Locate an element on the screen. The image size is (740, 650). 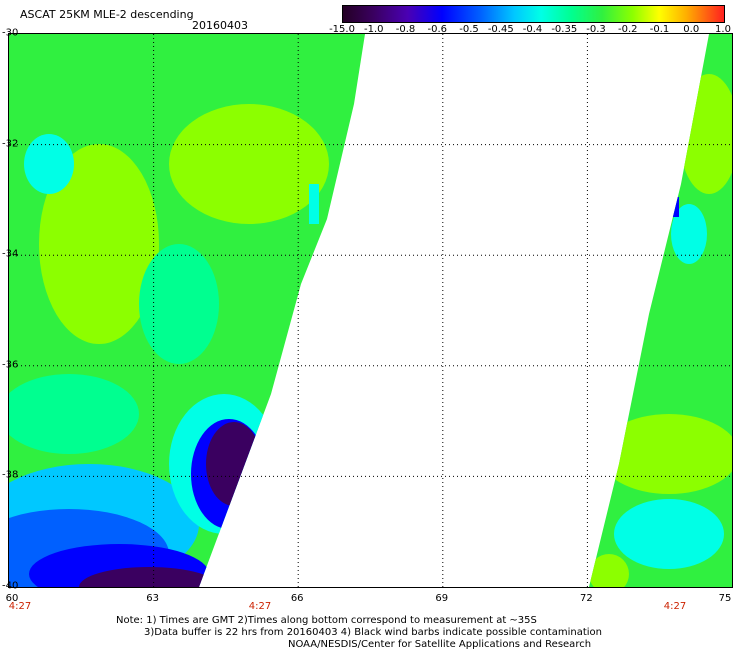
lat-label: -36 is located at coordinates (10, 365).